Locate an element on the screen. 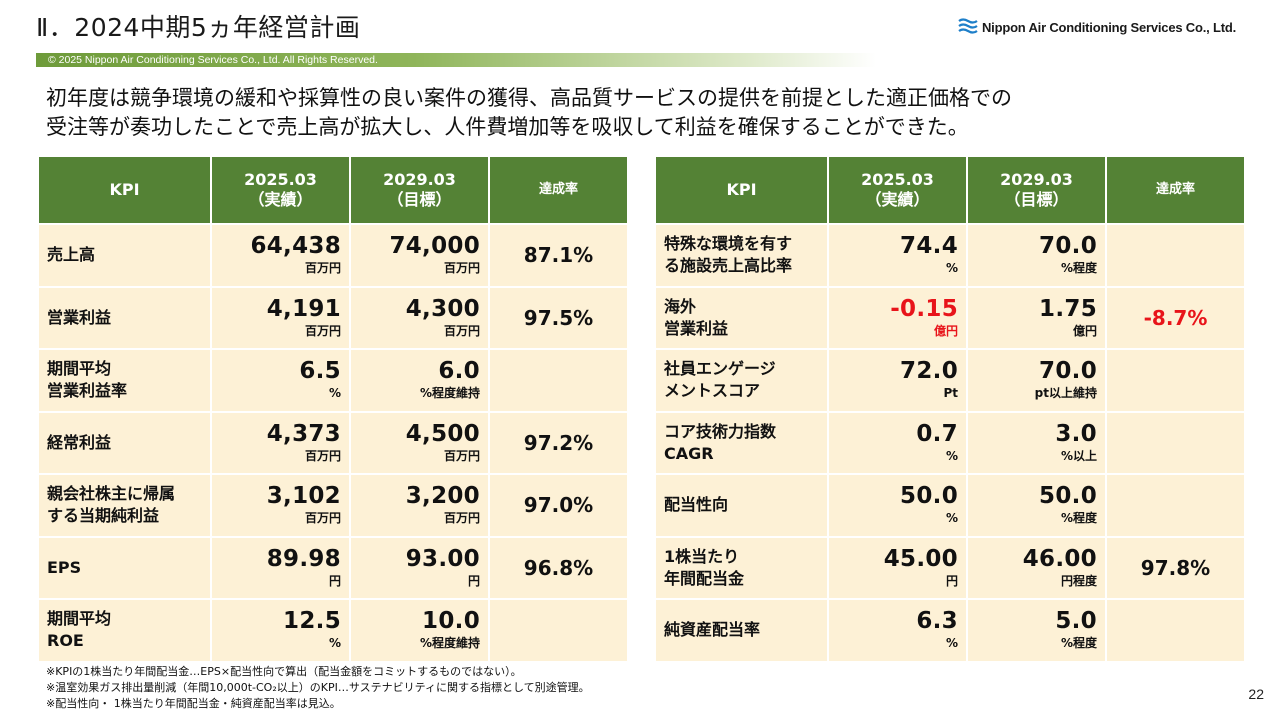 The image size is (1280, 720). target-value: 3,200 is located at coordinates (442, 496).